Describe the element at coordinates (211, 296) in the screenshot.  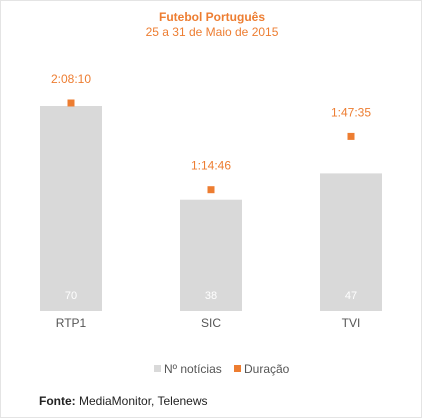
I see `bar-value-label-sic: 38` at that location.